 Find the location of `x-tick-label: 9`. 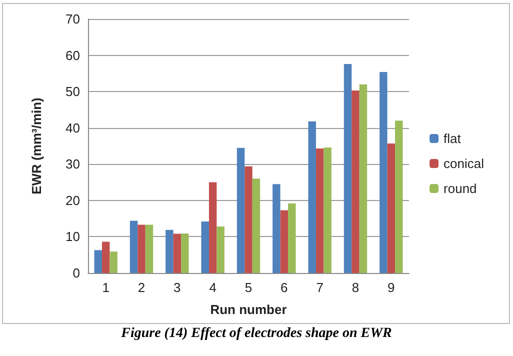

x-tick-label: 9 is located at coordinates (391, 287).